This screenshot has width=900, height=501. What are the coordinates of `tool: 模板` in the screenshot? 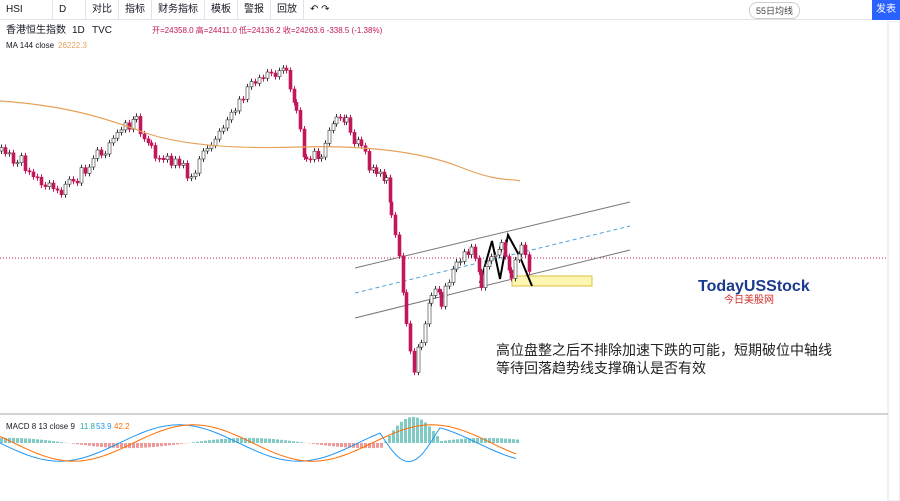 It's located at (221, 10).